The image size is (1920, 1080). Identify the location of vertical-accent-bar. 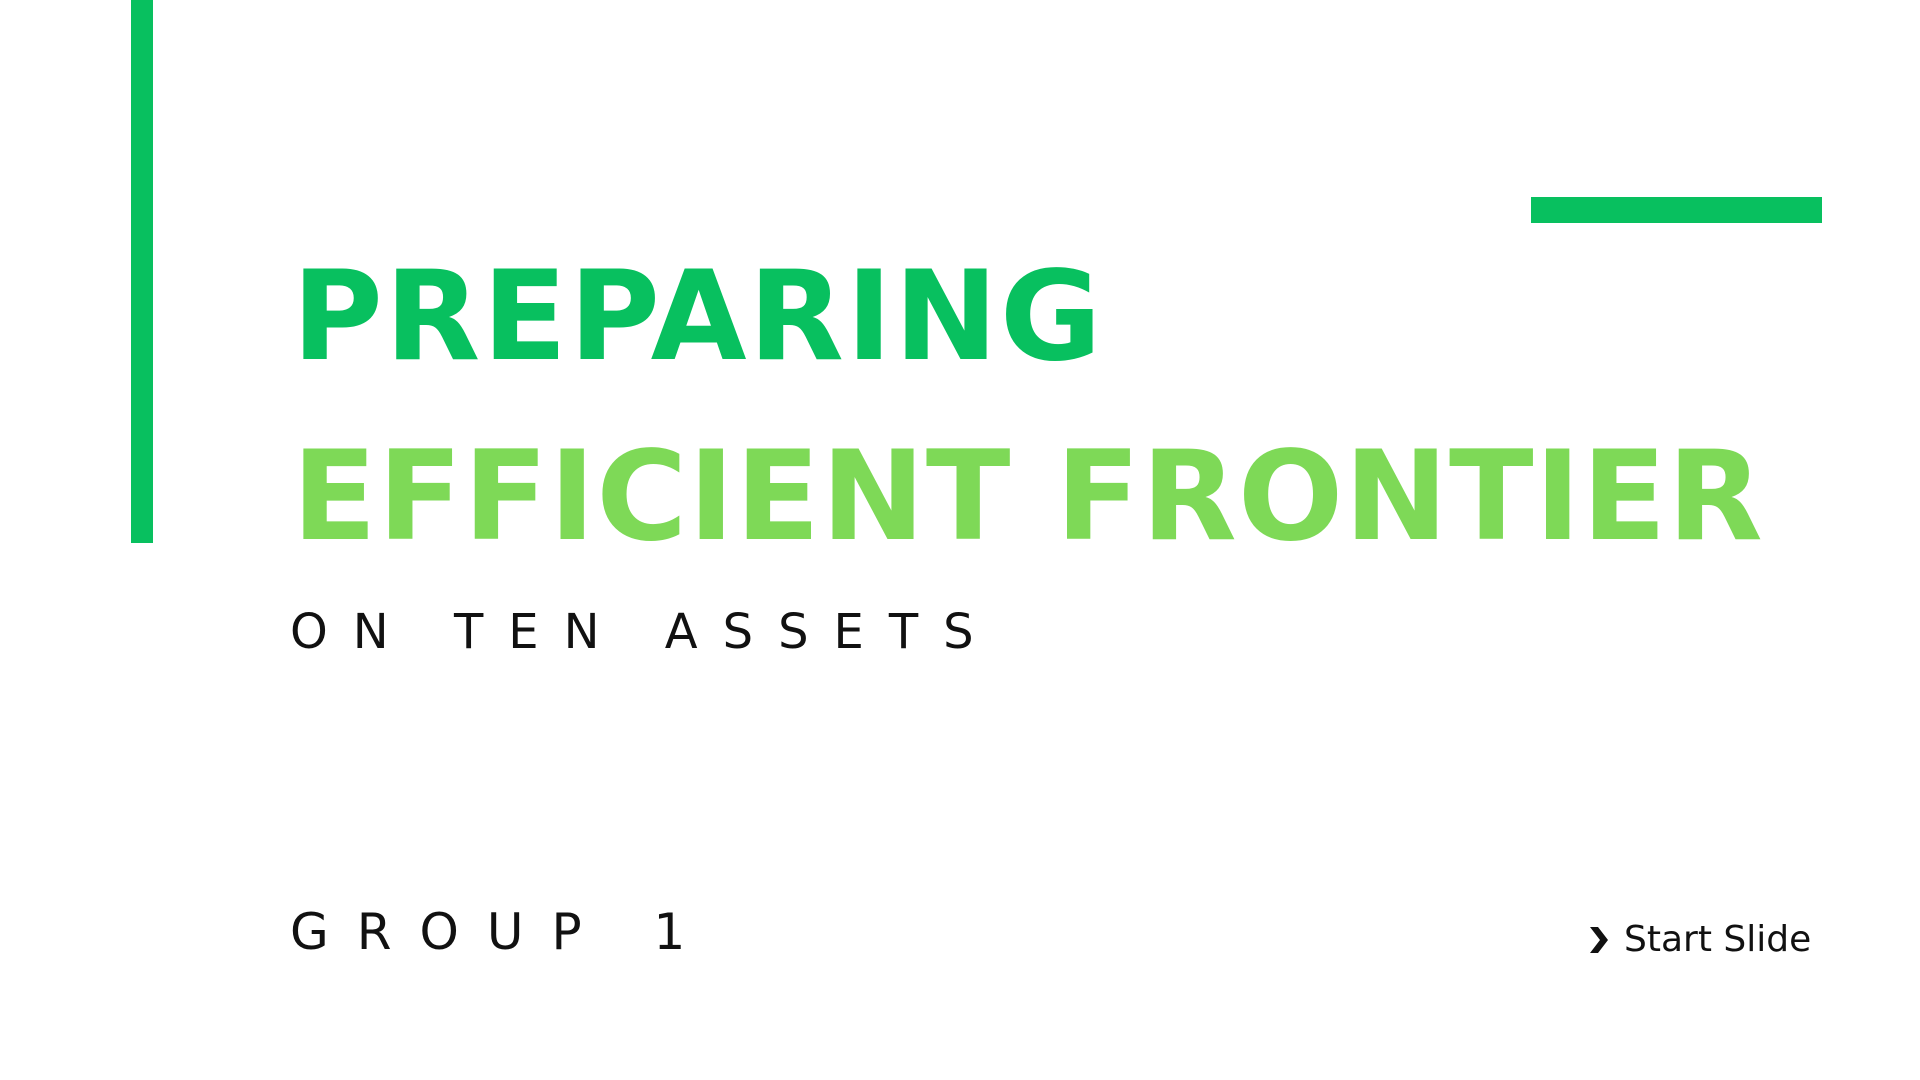
(142, 271).